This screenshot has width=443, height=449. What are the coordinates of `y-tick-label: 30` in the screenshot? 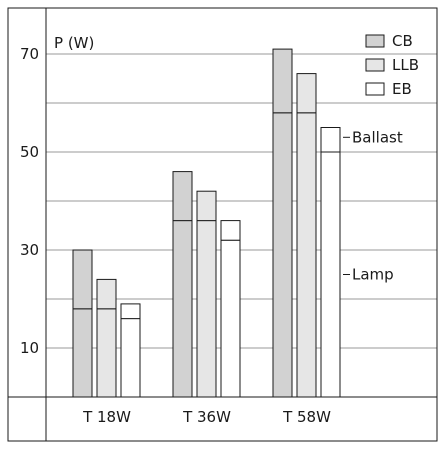 It's located at (29, 250).